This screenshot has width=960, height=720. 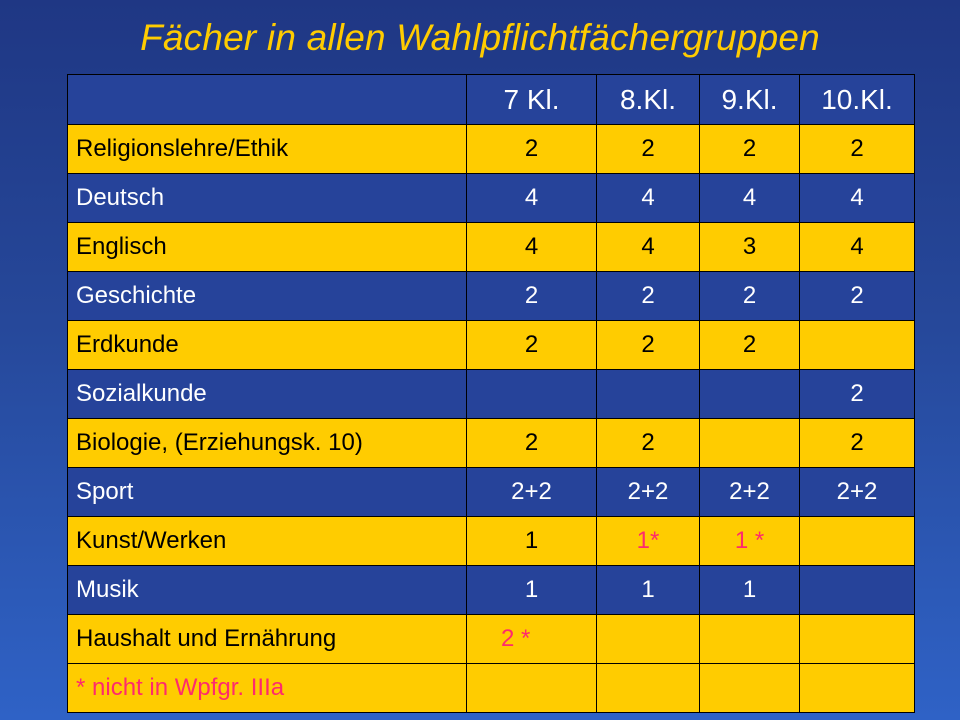 What do you see at coordinates (267, 688) in the screenshot?
I see `footnote-cell: * nicht in Wpfgr. IIIa` at bounding box center [267, 688].